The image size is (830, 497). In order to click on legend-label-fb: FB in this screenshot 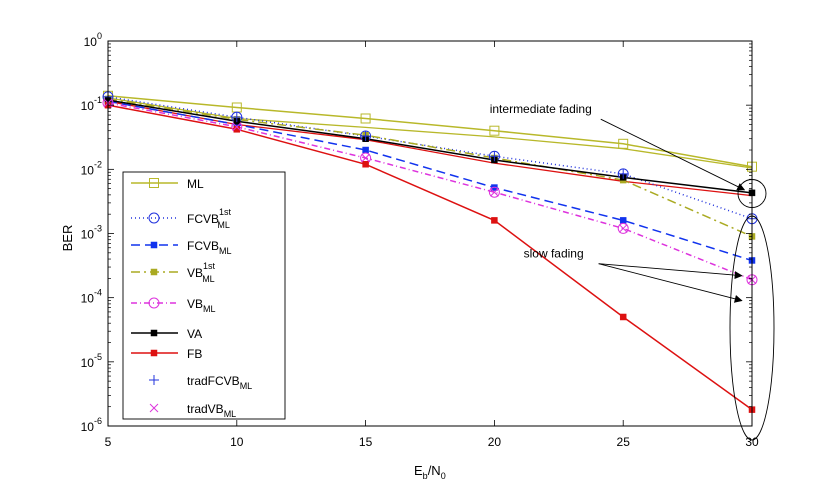, I will do `click(194, 354)`.